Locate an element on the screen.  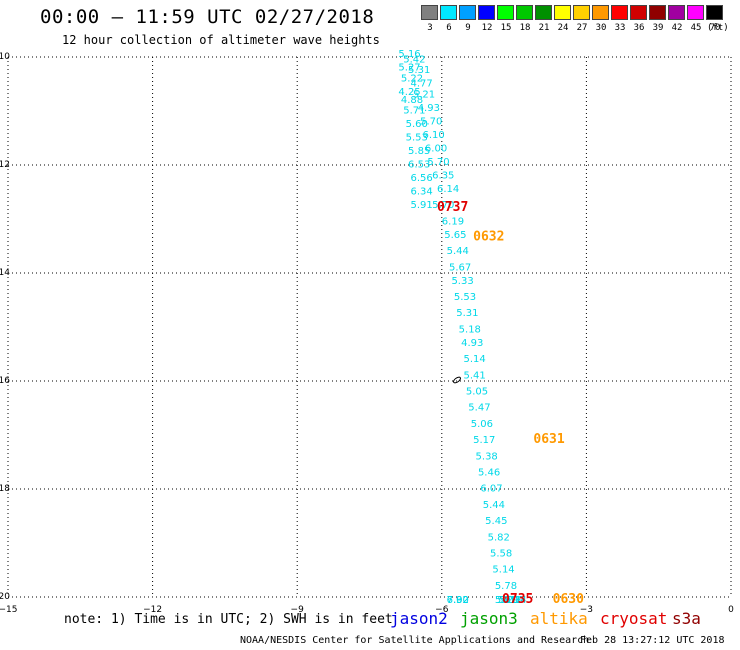
legend-label: 21 is located at coordinates (544, 28).